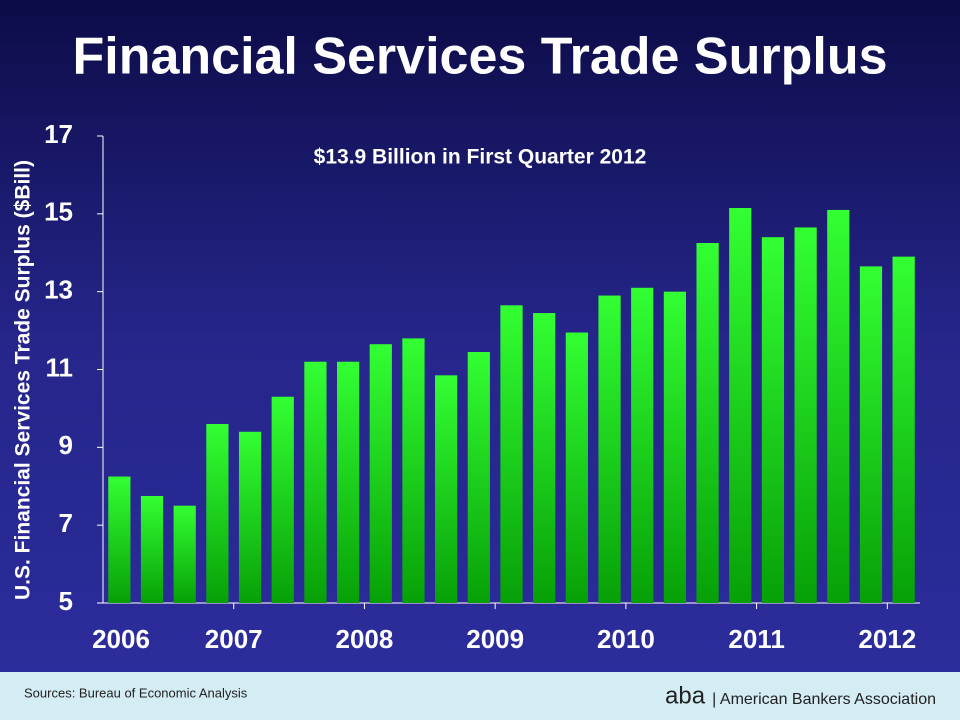 This screenshot has height=720, width=960. I want to click on chart-title: Financial Services Trade Surplus, so click(479, 57).